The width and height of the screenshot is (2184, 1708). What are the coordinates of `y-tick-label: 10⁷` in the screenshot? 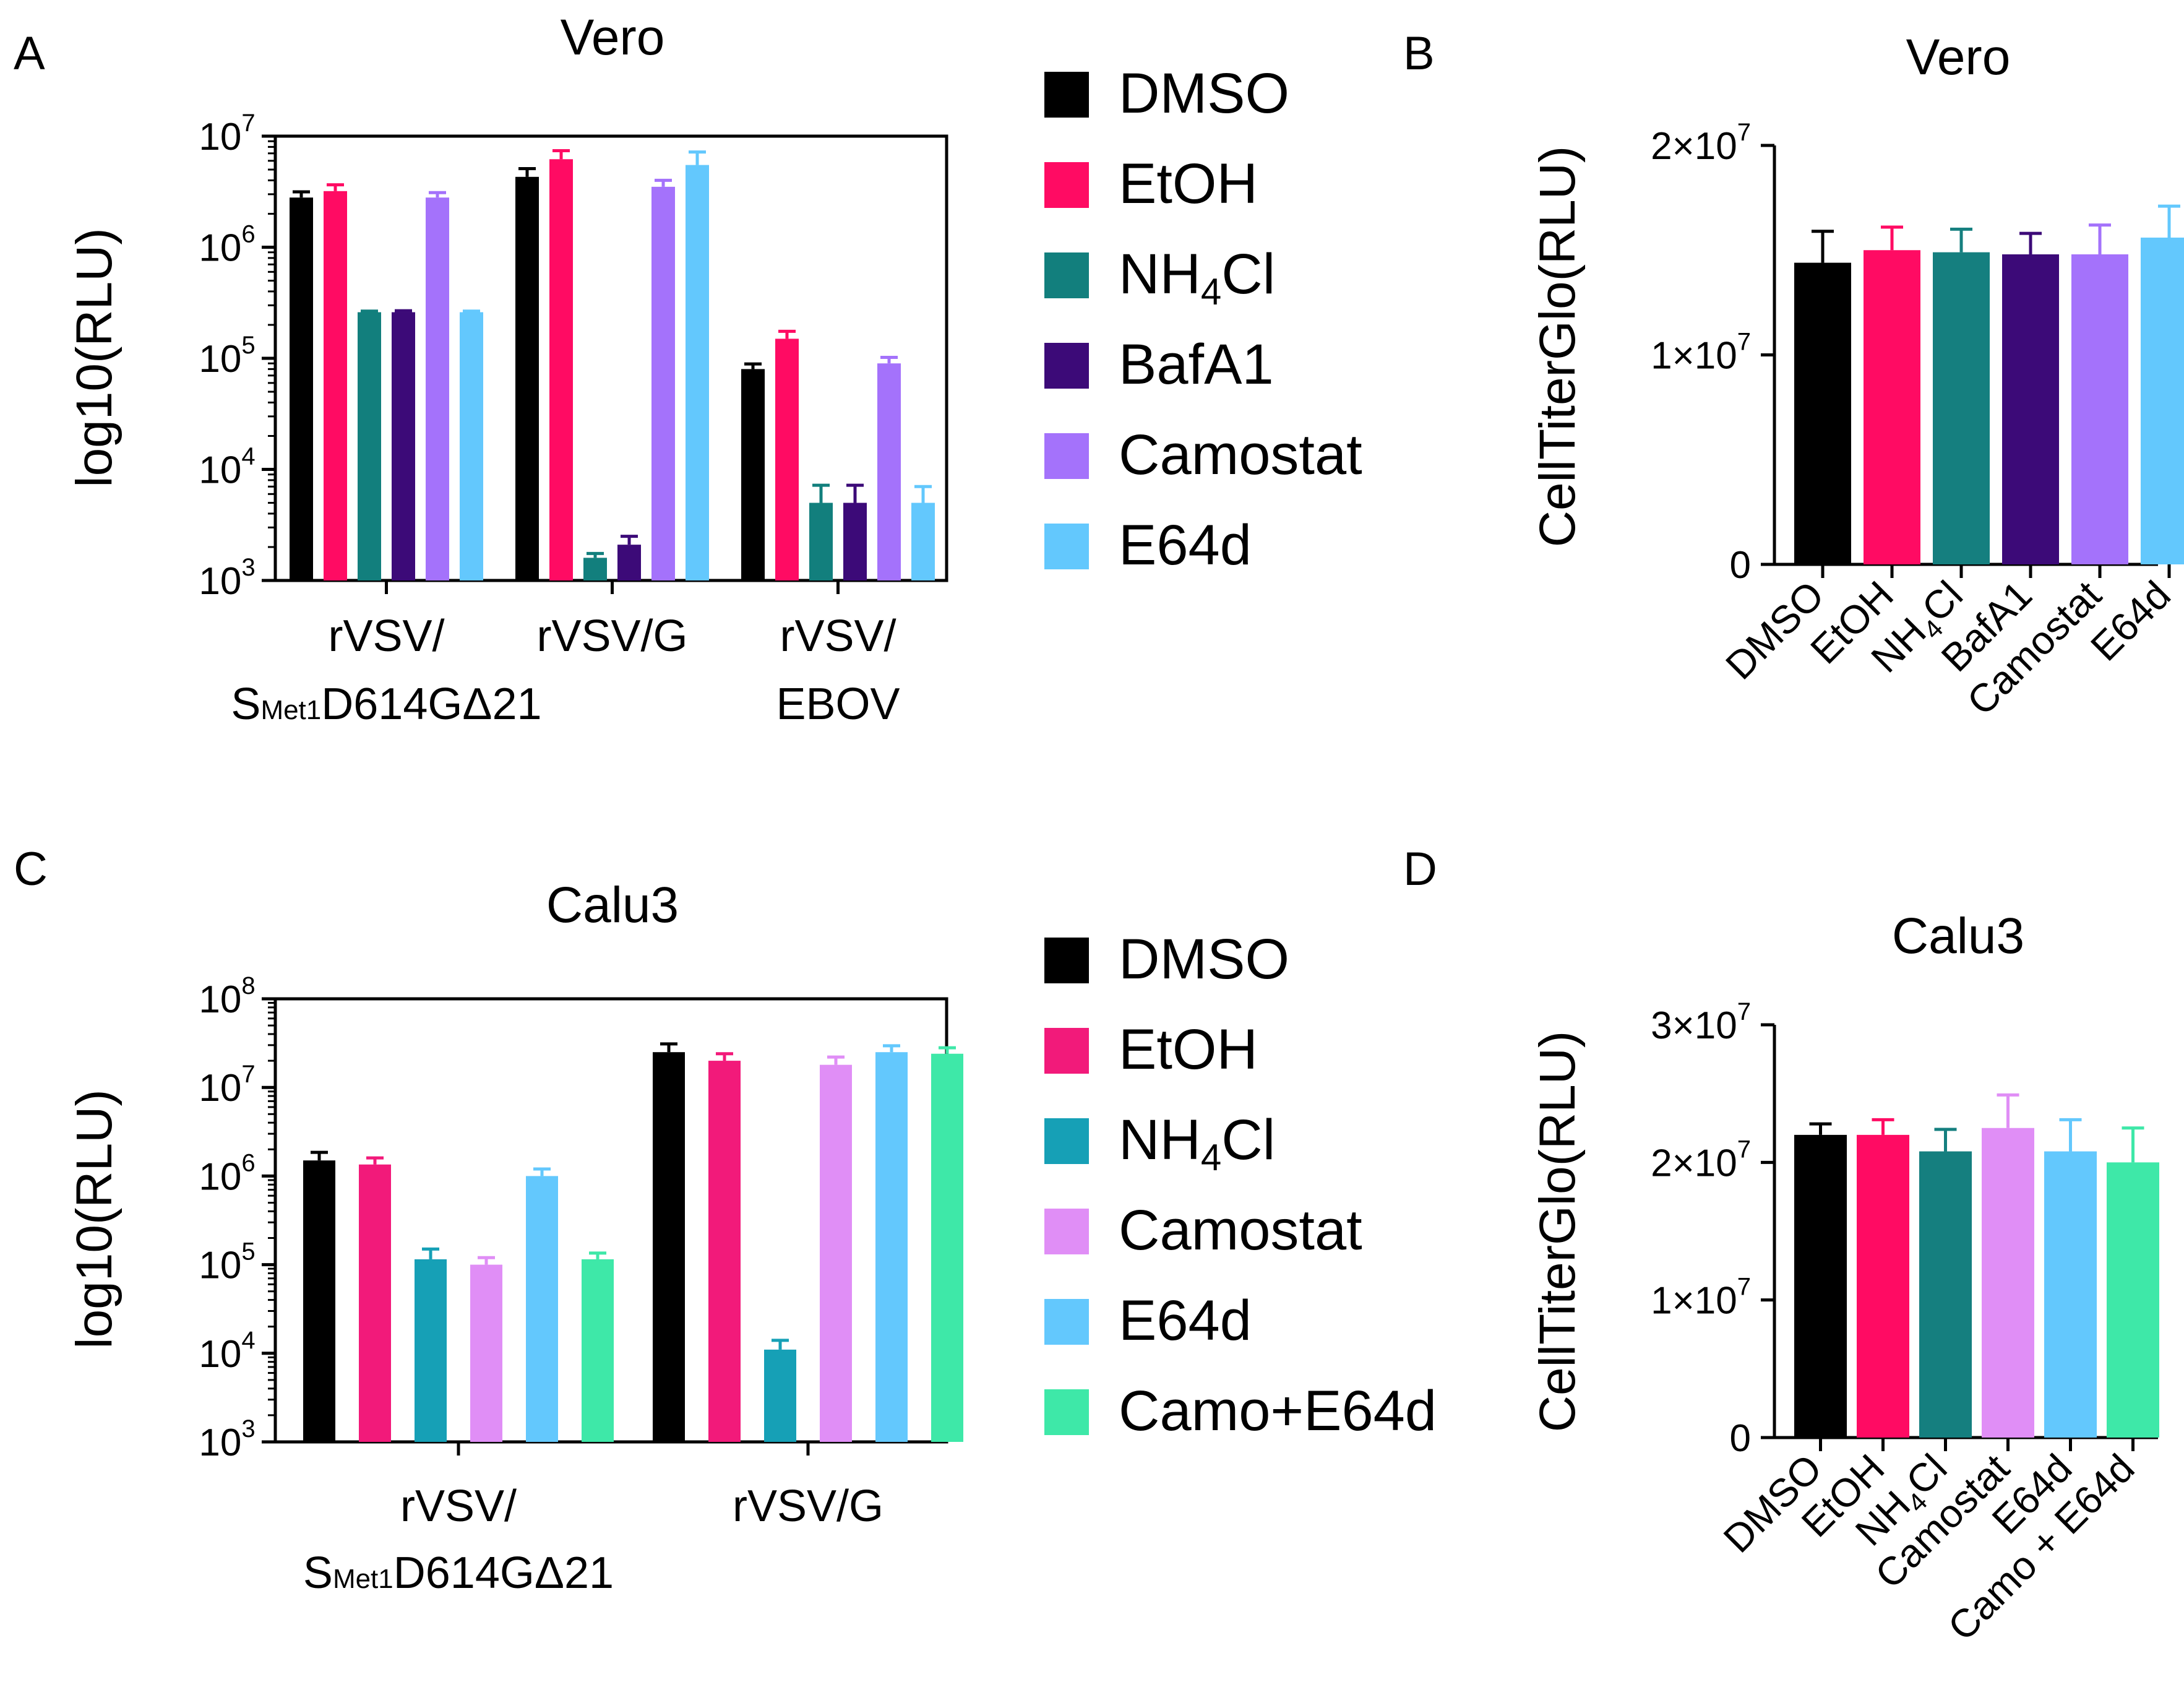 It's located at (227, 1085).